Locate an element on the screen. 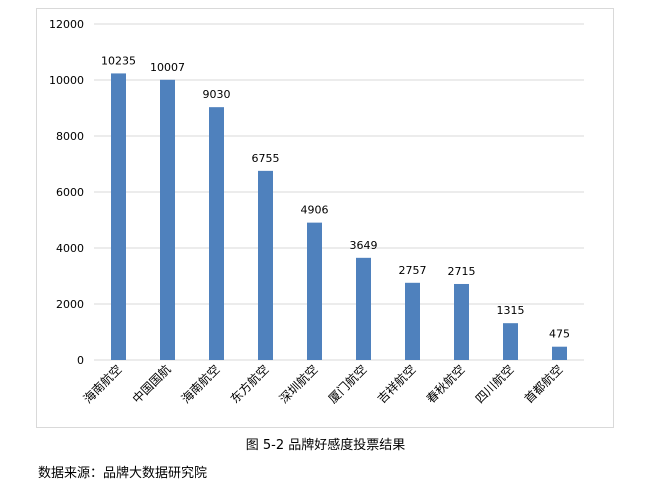 The image size is (651, 481). y-tick-label: 6000 is located at coordinates (70, 192).